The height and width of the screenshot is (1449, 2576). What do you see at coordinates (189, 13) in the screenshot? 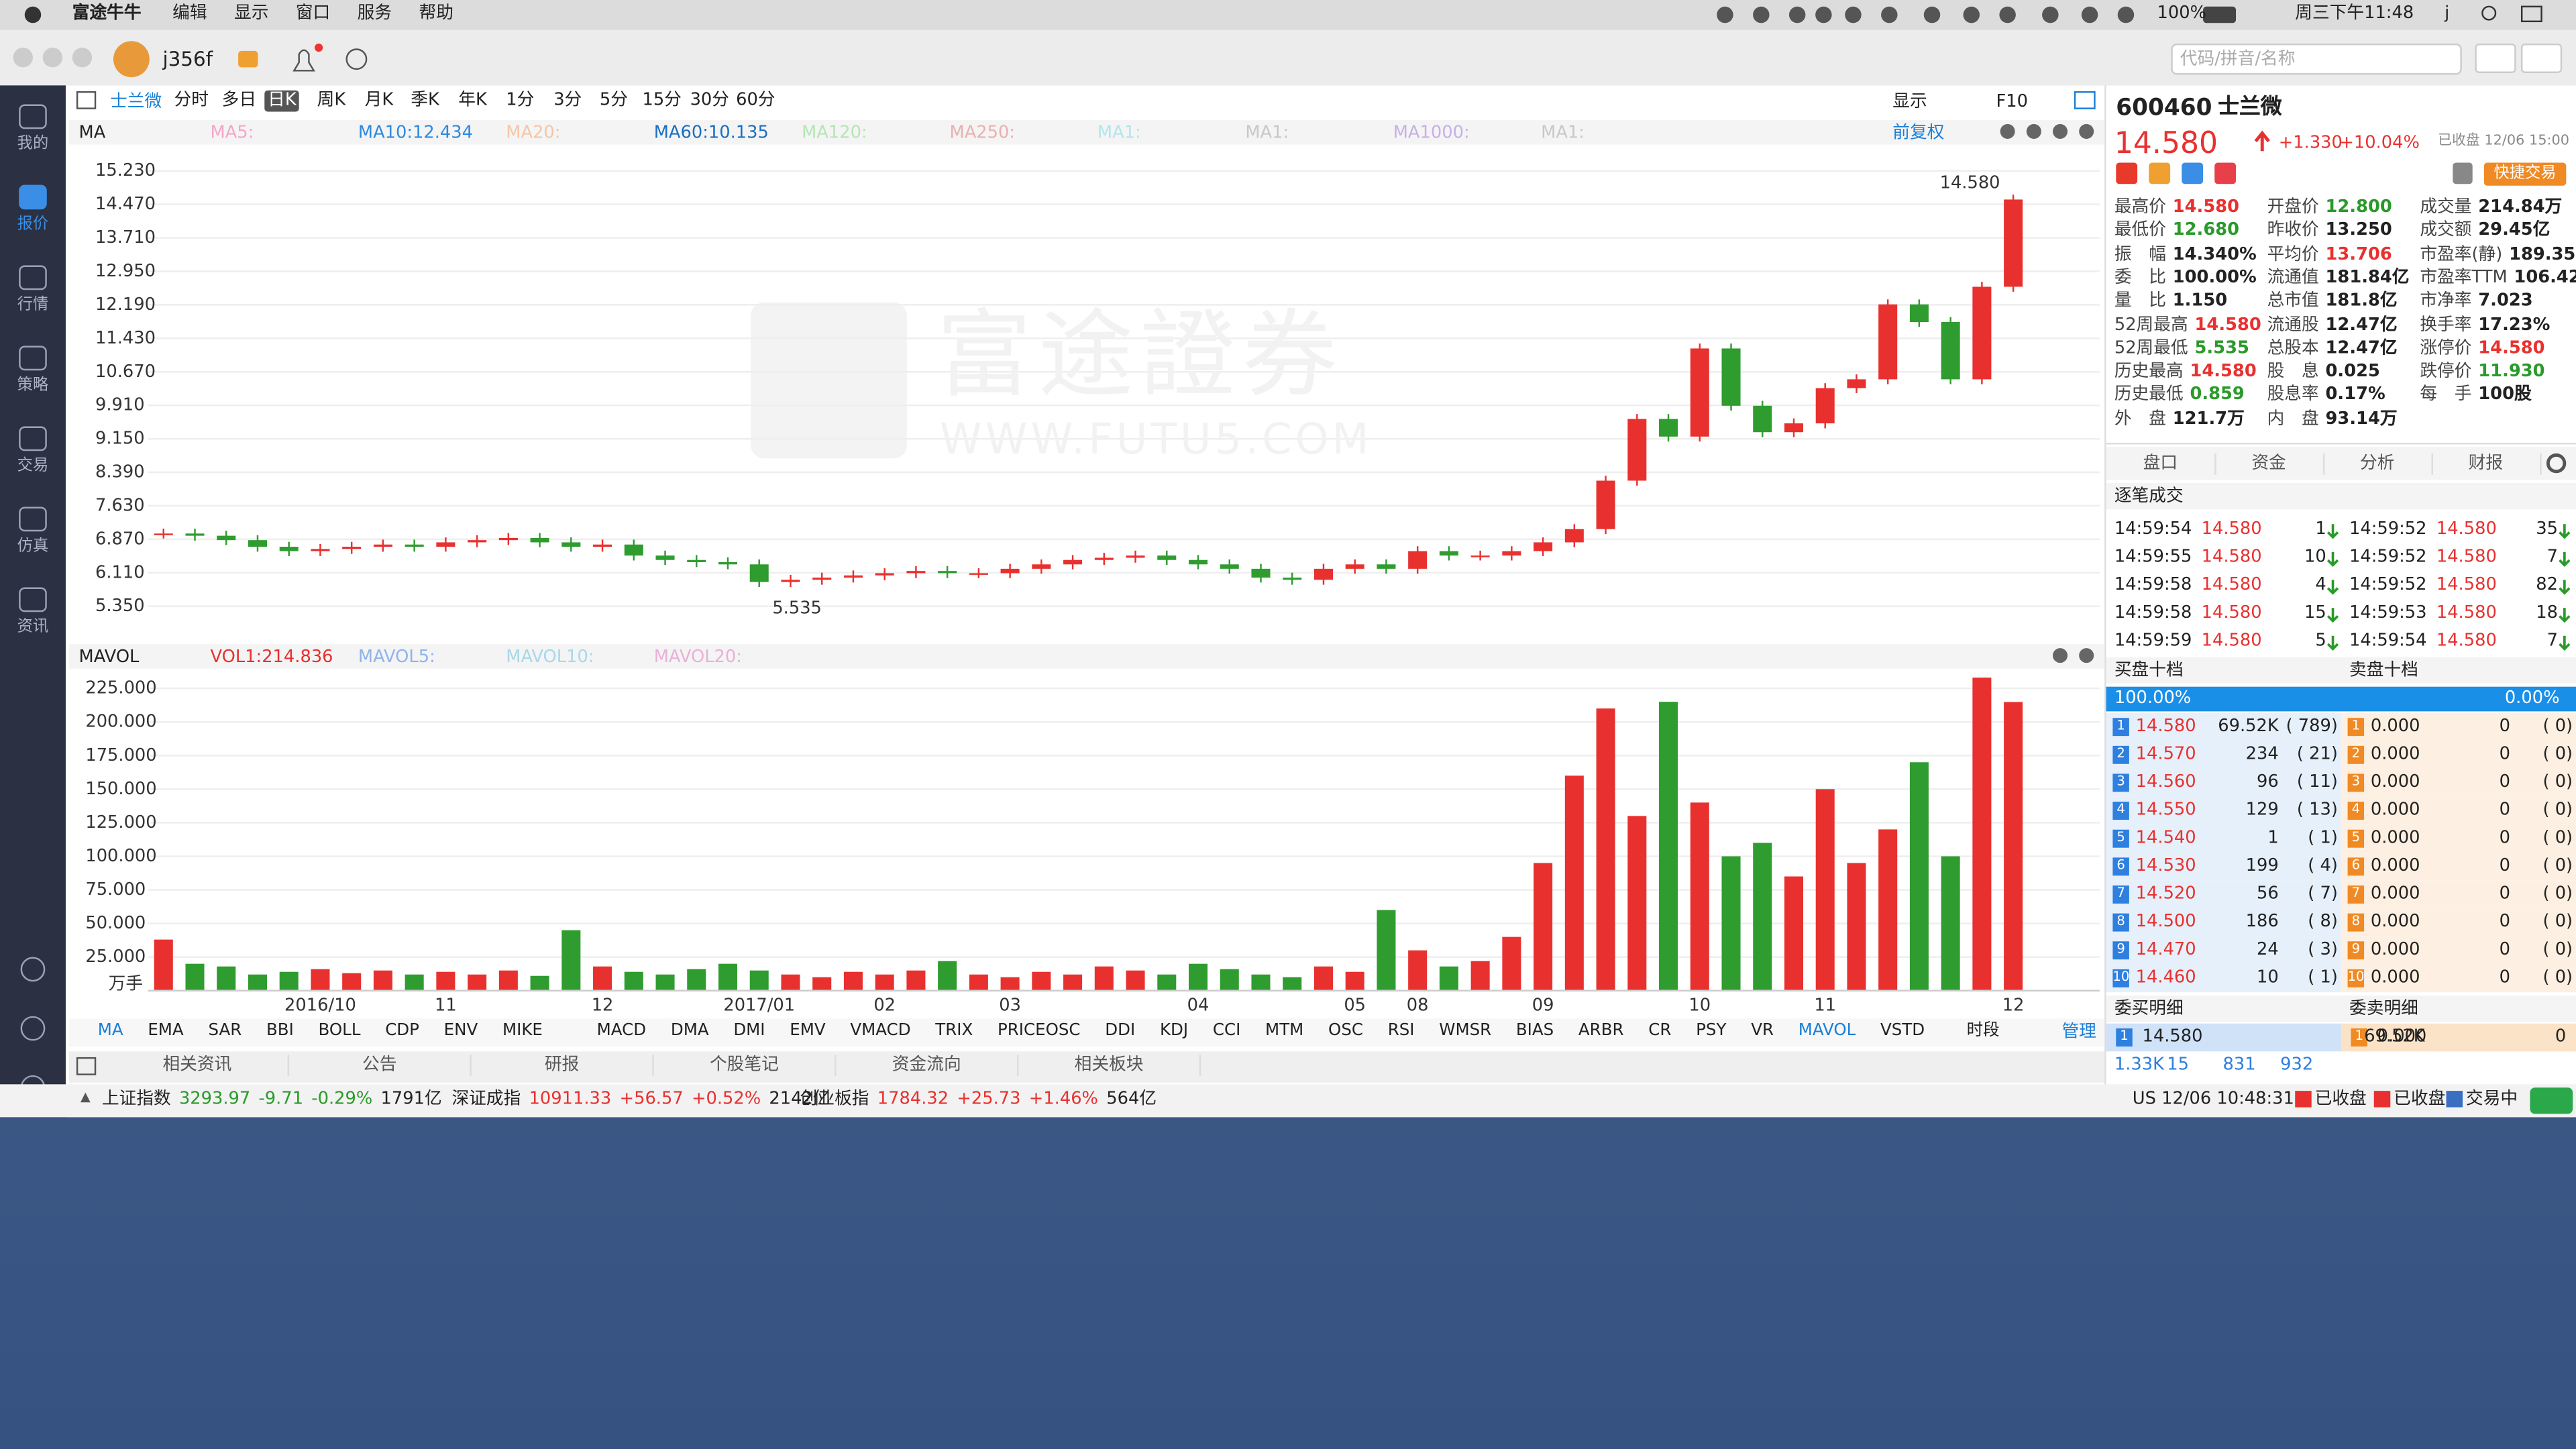
I see `menu-item: 编辑` at bounding box center [189, 13].